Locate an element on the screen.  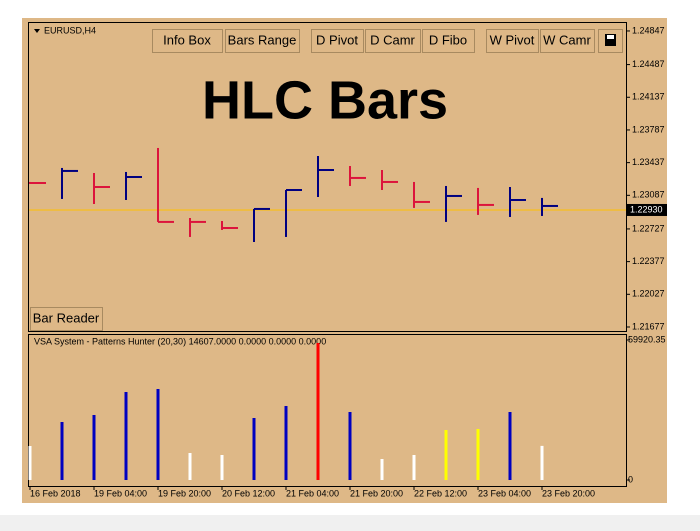
y-tick-label: 0 is located at coordinates (630, 479).